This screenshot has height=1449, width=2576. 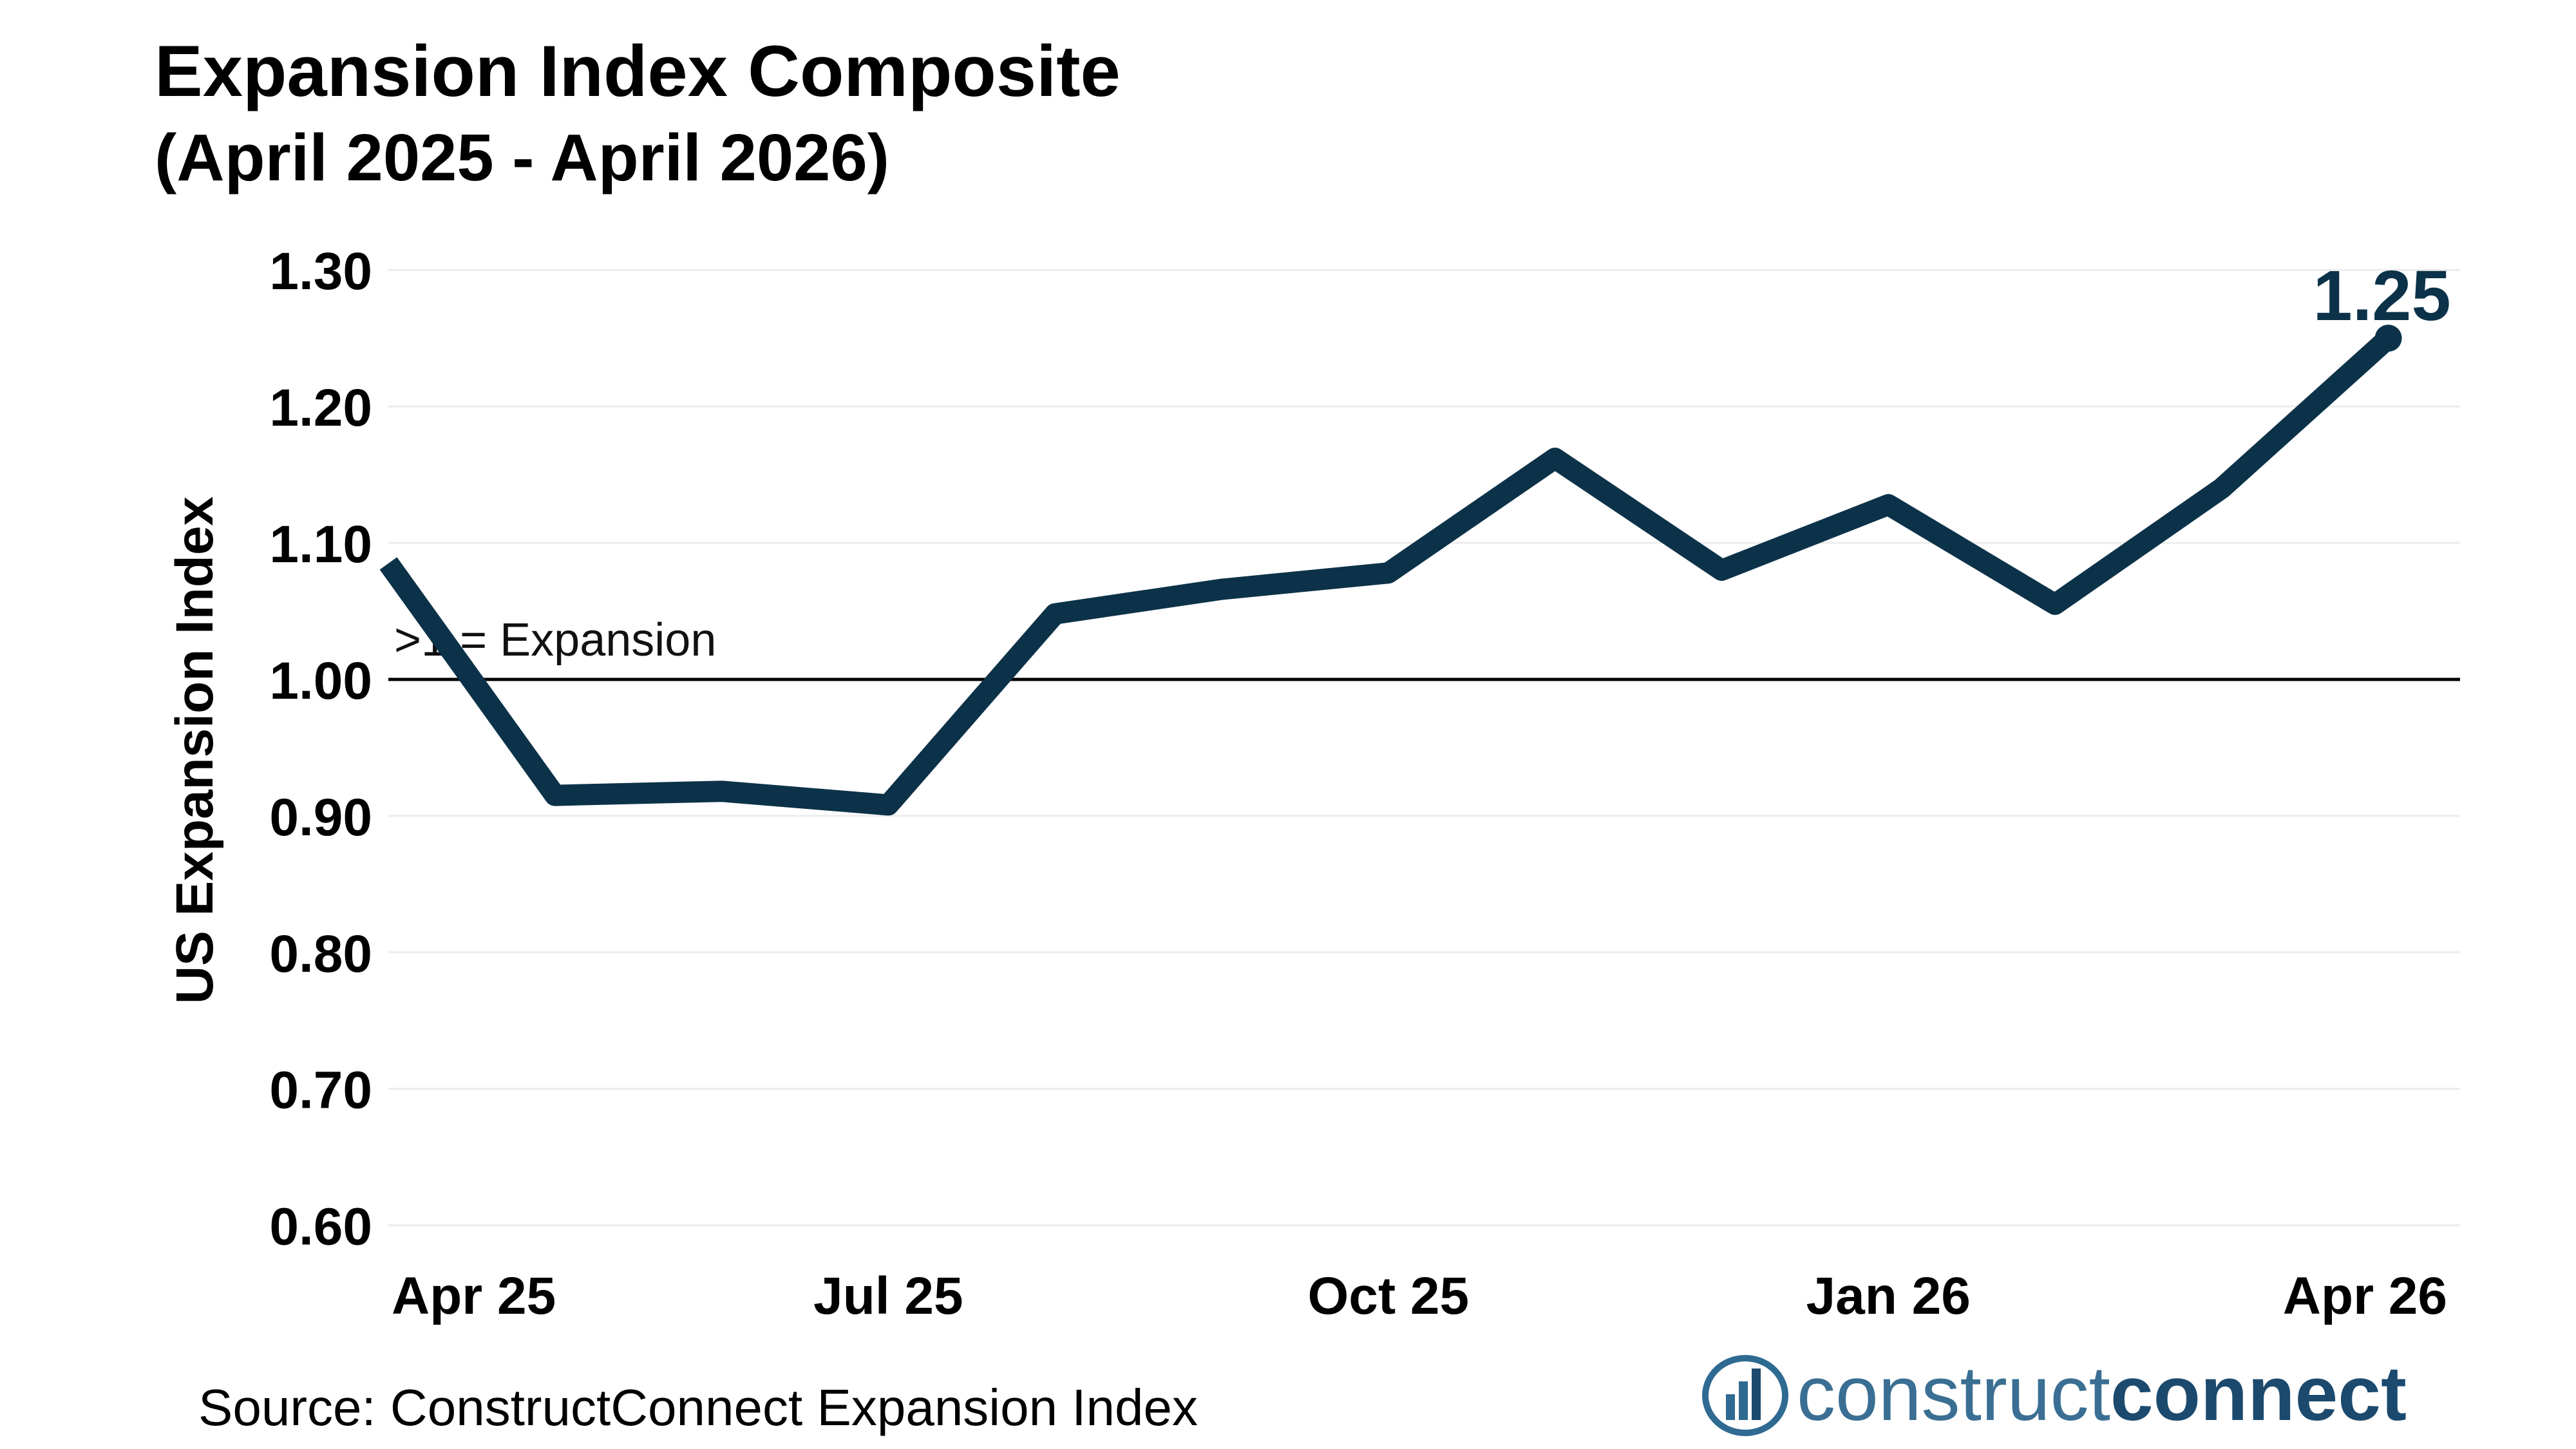 I want to click on y-tick-label: 0.60, so click(x=320, y=1227).